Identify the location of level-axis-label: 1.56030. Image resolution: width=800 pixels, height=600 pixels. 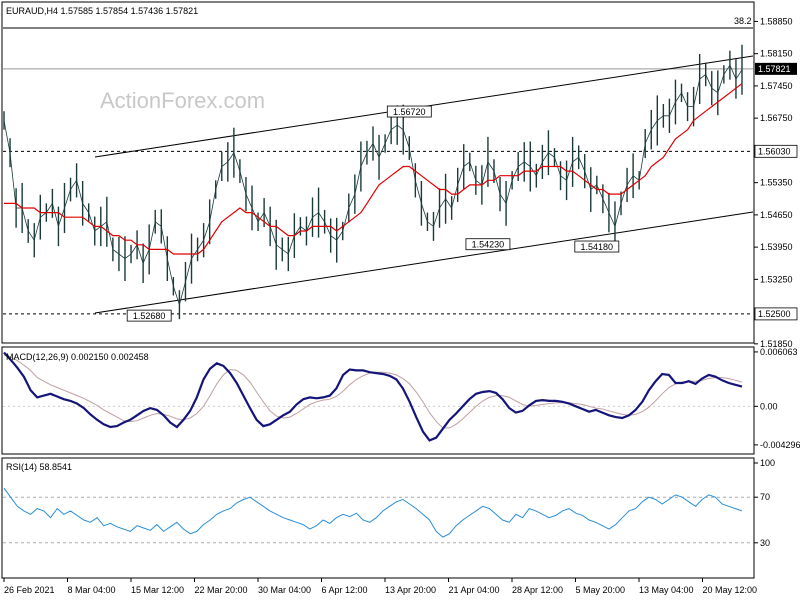
(774, 151).